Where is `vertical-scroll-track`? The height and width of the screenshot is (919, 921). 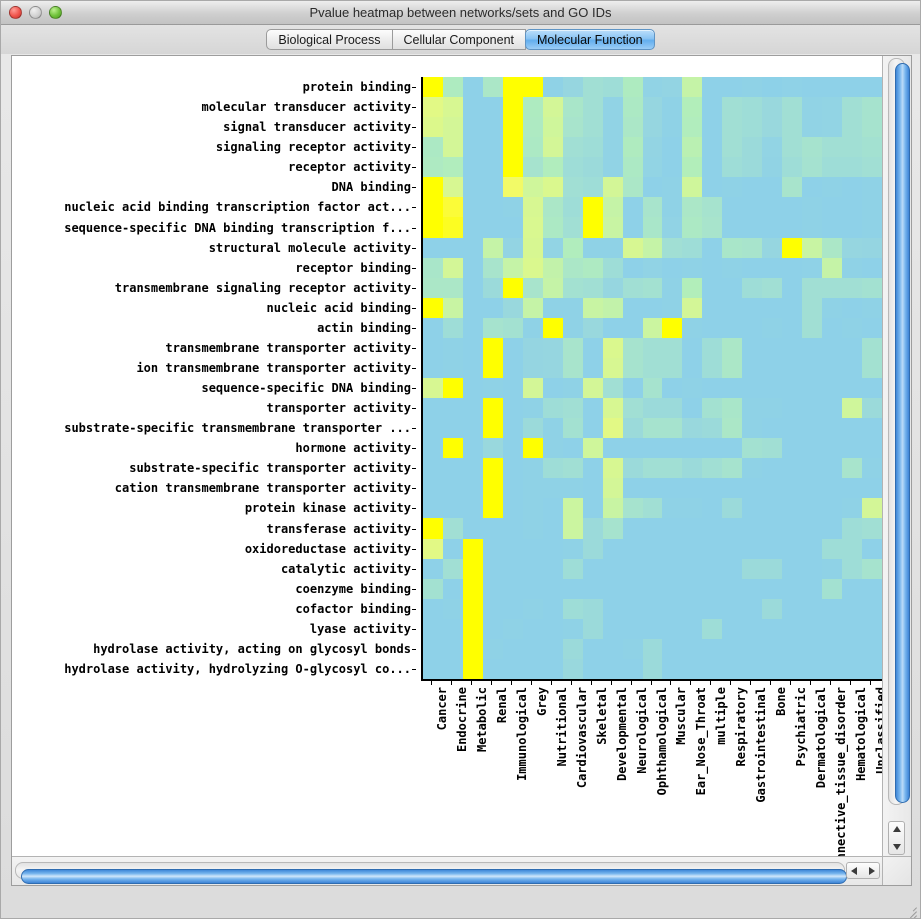 vertical-scroll-track is located at coordinates (899, 431).